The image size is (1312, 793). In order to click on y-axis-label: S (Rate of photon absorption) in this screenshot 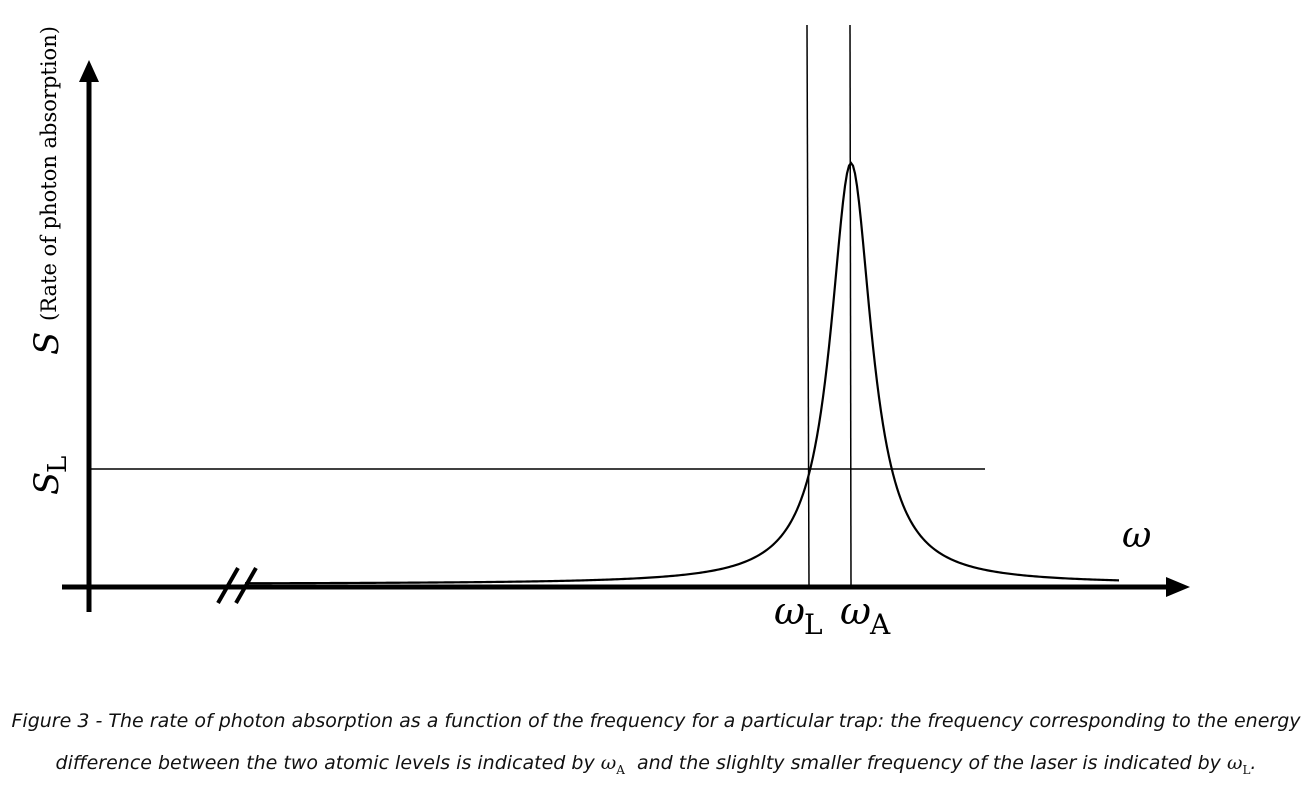, I will do `click(47, 190)`.